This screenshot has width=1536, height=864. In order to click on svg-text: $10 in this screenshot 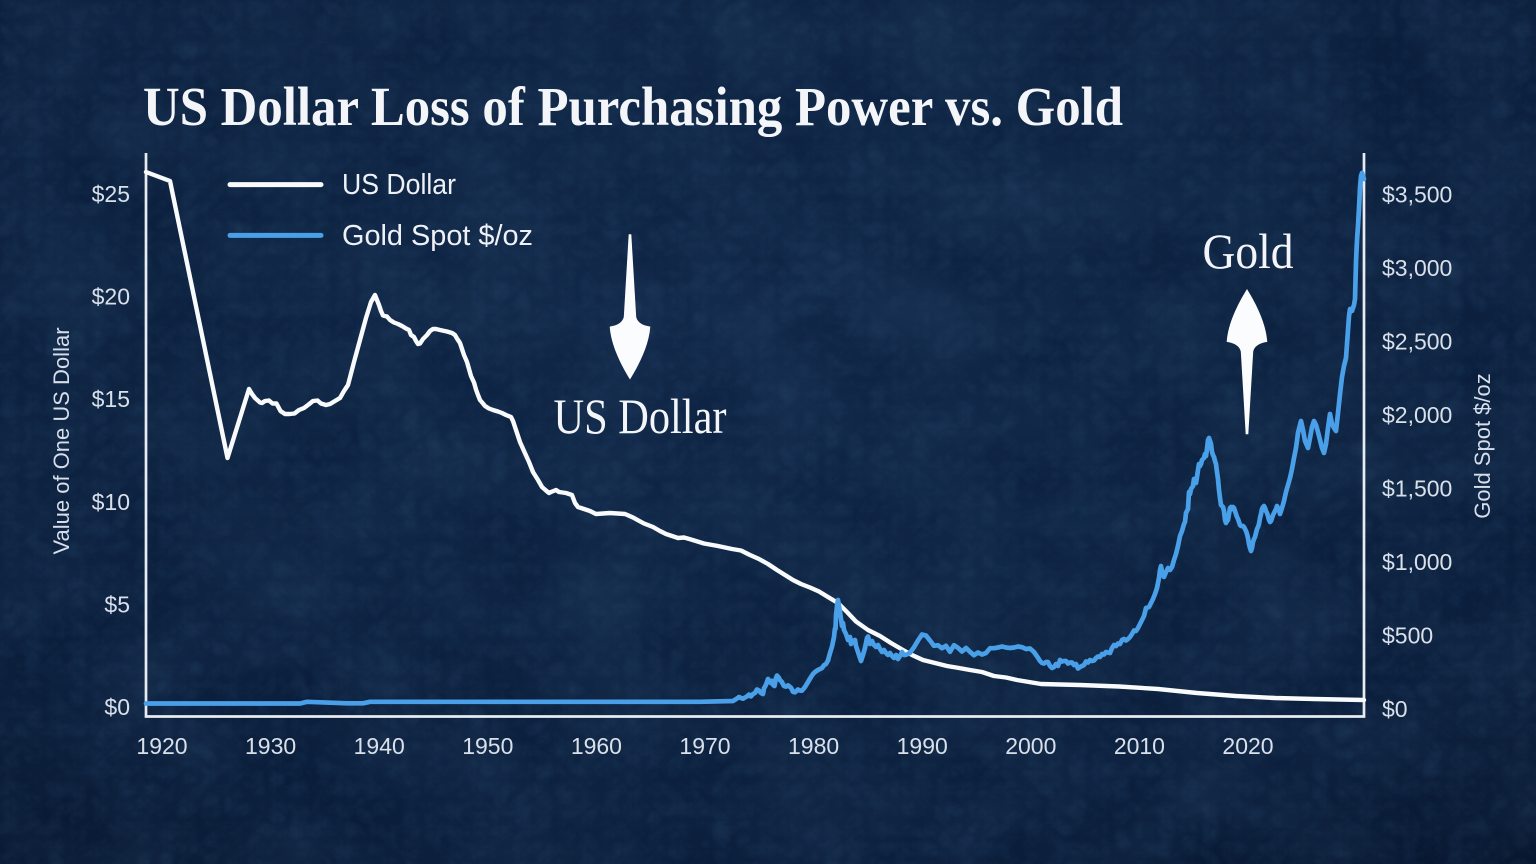, I will do `click(111, 502)`.